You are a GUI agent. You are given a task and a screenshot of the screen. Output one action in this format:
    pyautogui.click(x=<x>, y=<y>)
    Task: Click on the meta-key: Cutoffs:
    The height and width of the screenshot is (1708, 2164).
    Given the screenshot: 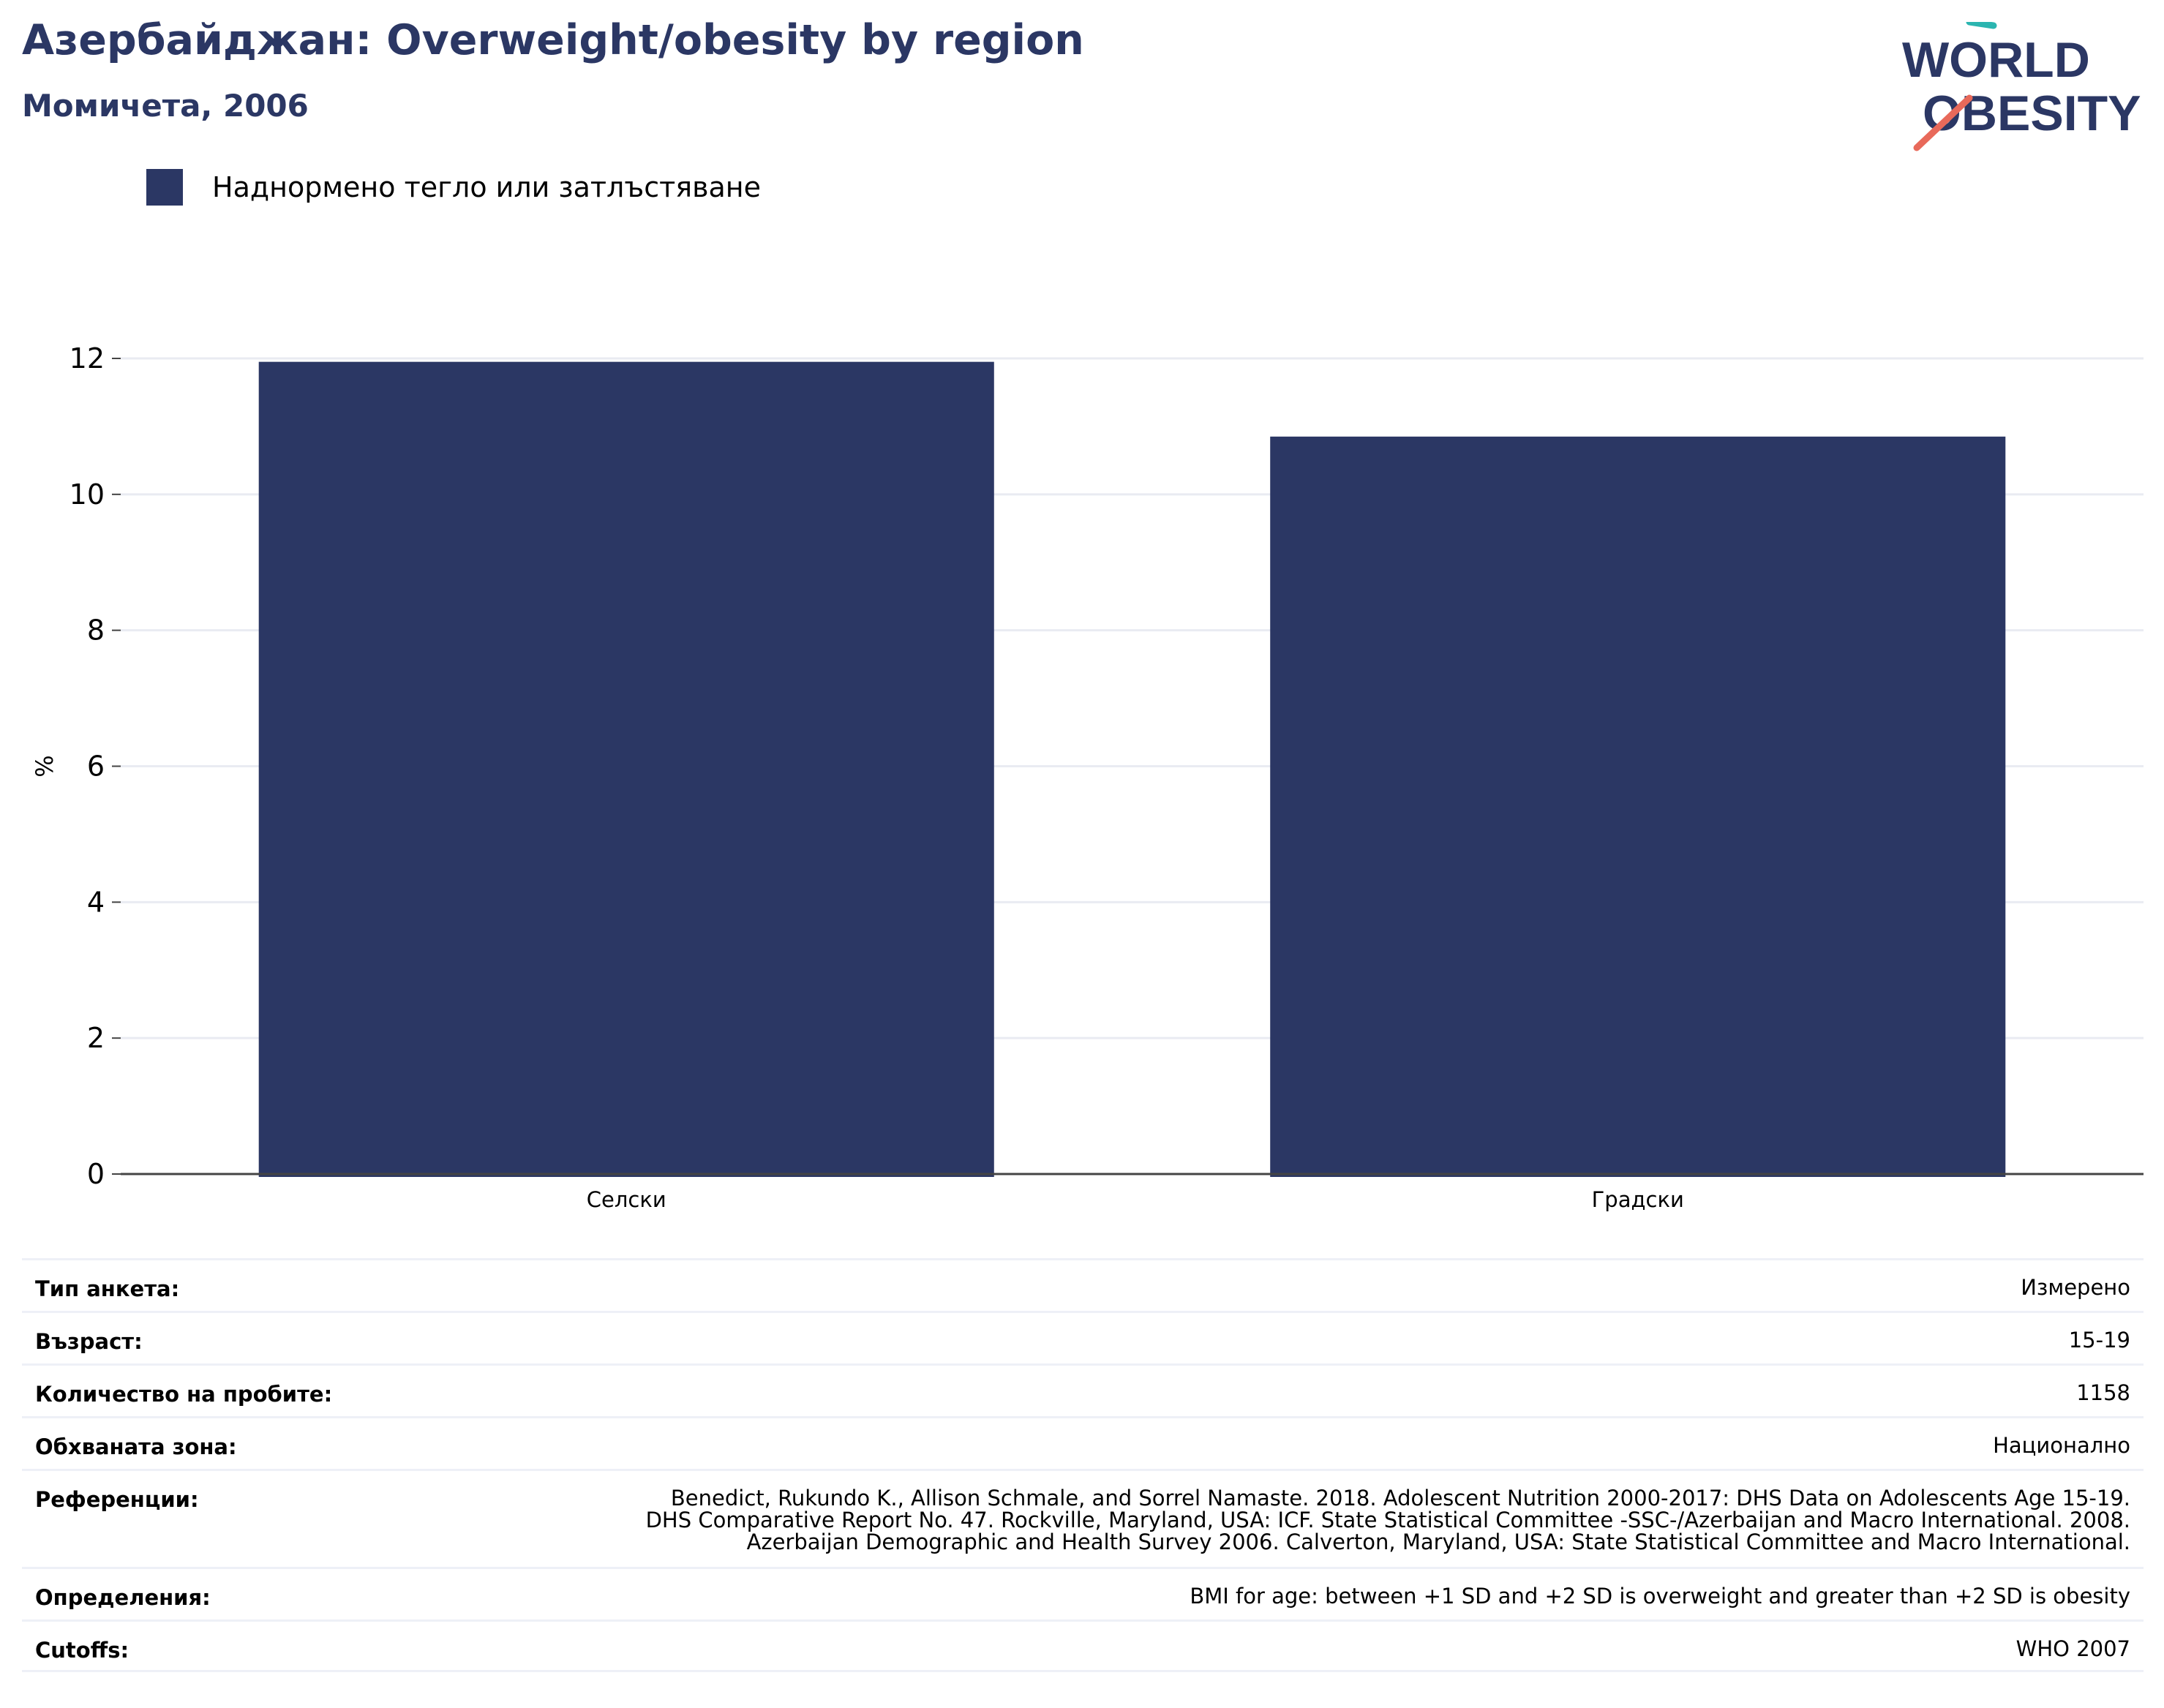 What is the action you would take?
    pyautogui.click(x=82, y=1650)
    